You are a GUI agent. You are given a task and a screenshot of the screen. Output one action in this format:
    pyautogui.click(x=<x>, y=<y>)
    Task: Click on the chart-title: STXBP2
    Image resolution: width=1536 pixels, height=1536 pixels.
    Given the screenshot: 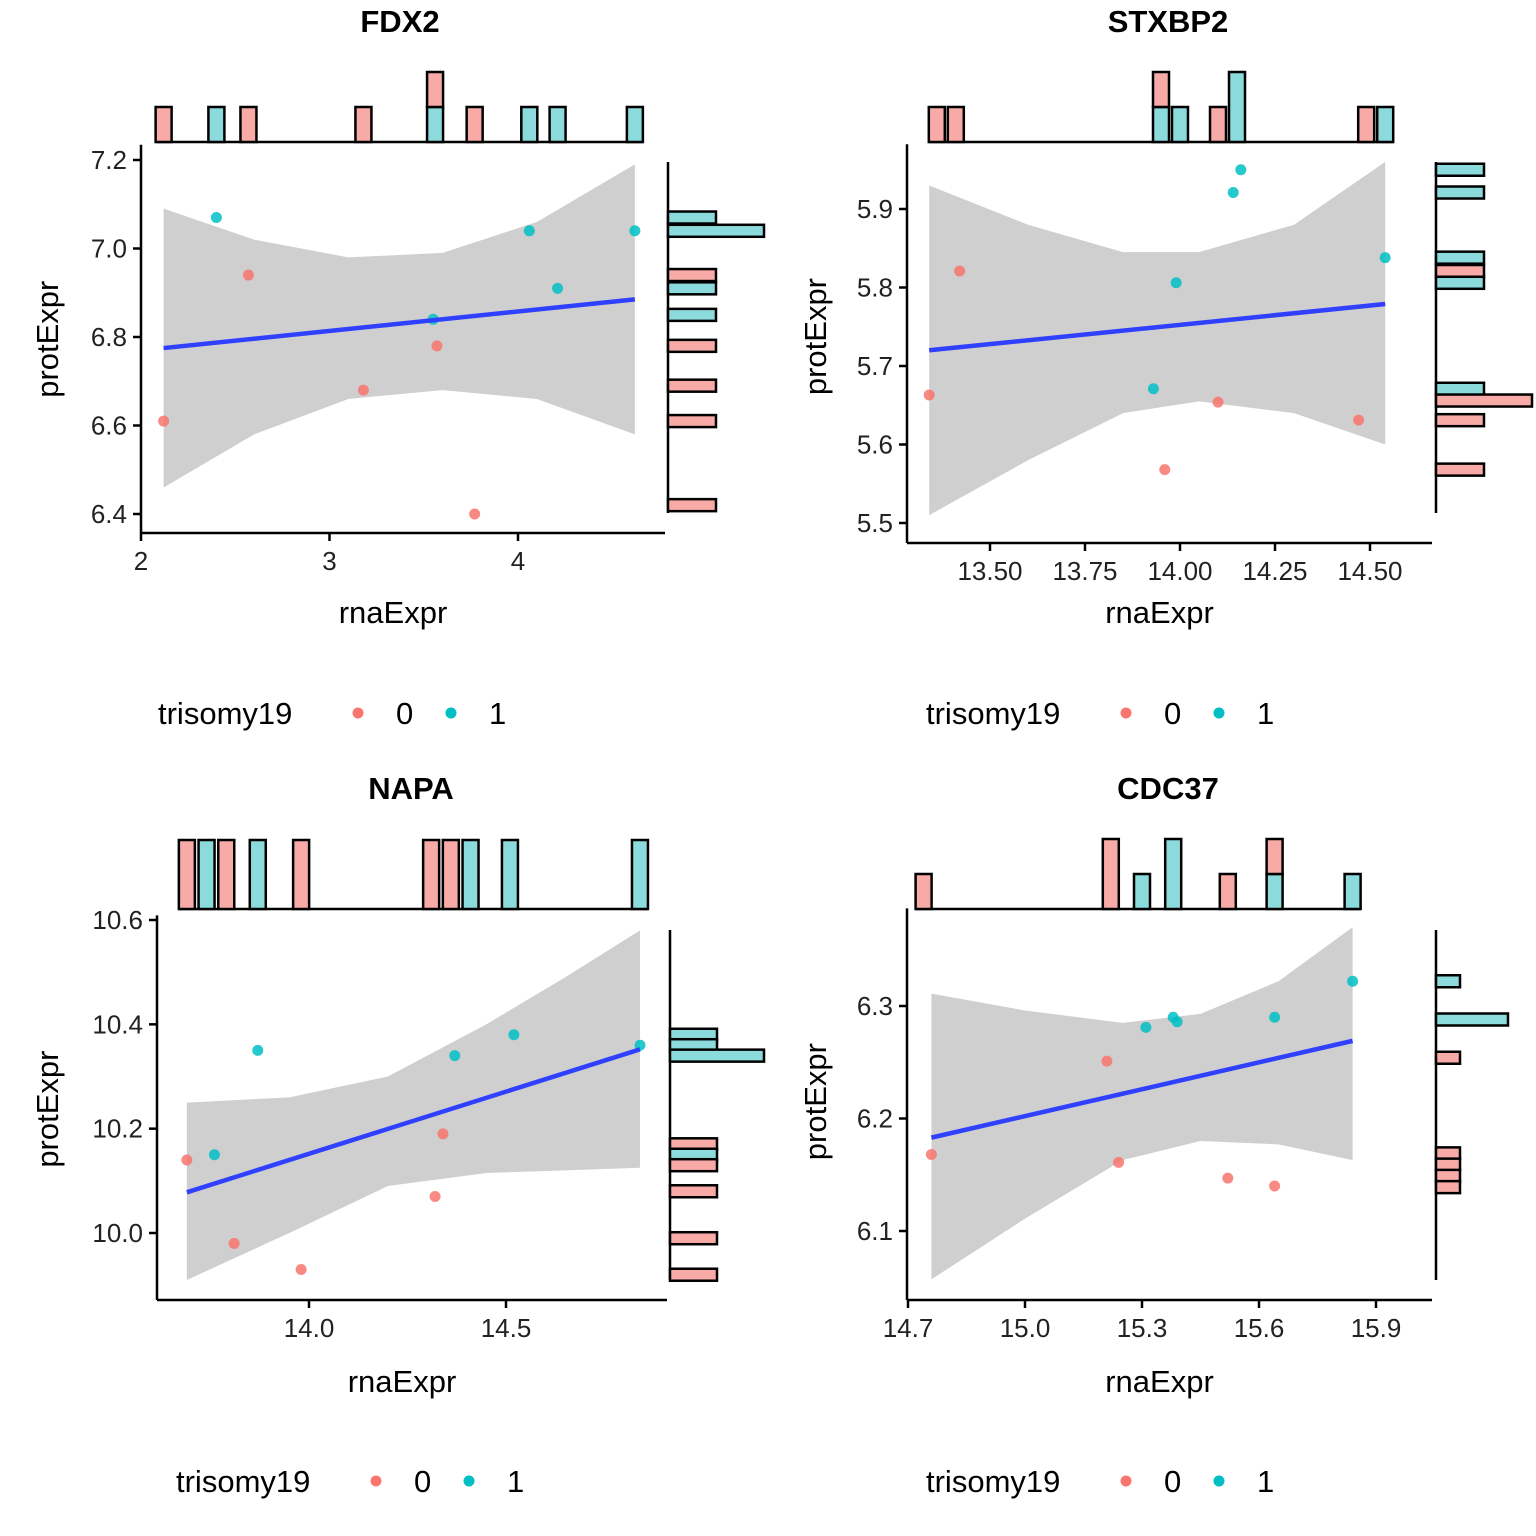 What is the action you would take?
    pyautogui.click(x=1168, y=21)
    